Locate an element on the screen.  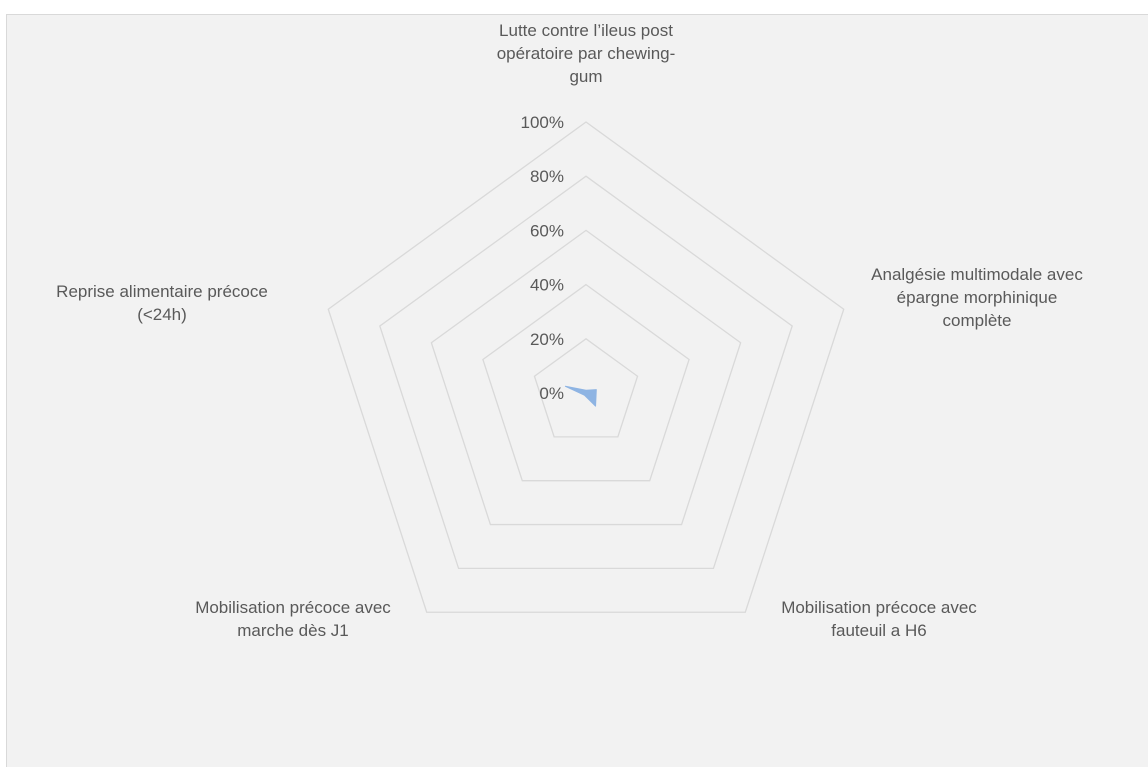
tick-label: 20% is located at coordinates (547, 339).